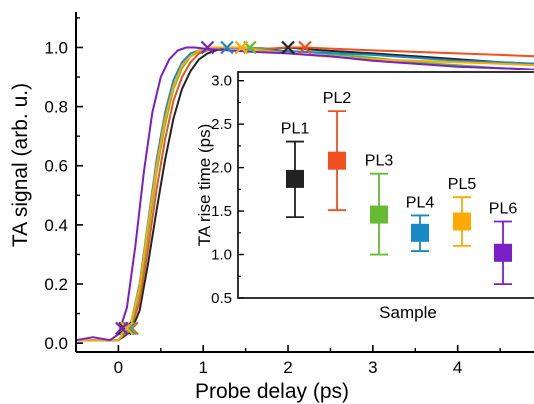 Image resolution: width=534 pixels, height=404 pixels. Describe the element at coordinates (20, 165) in the screenshot. I see `main-y-axis-label: TA signal (arb. u.)` at that location.